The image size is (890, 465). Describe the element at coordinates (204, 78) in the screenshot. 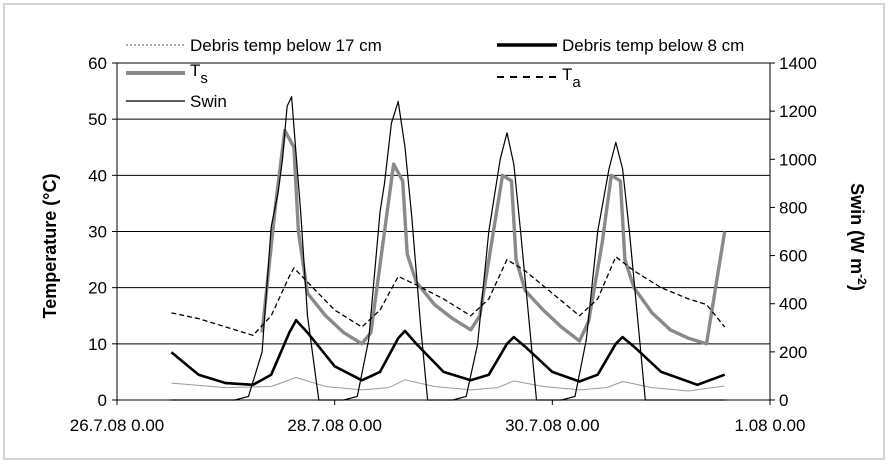

I see `legend-label-ts-sub: s` at that location.